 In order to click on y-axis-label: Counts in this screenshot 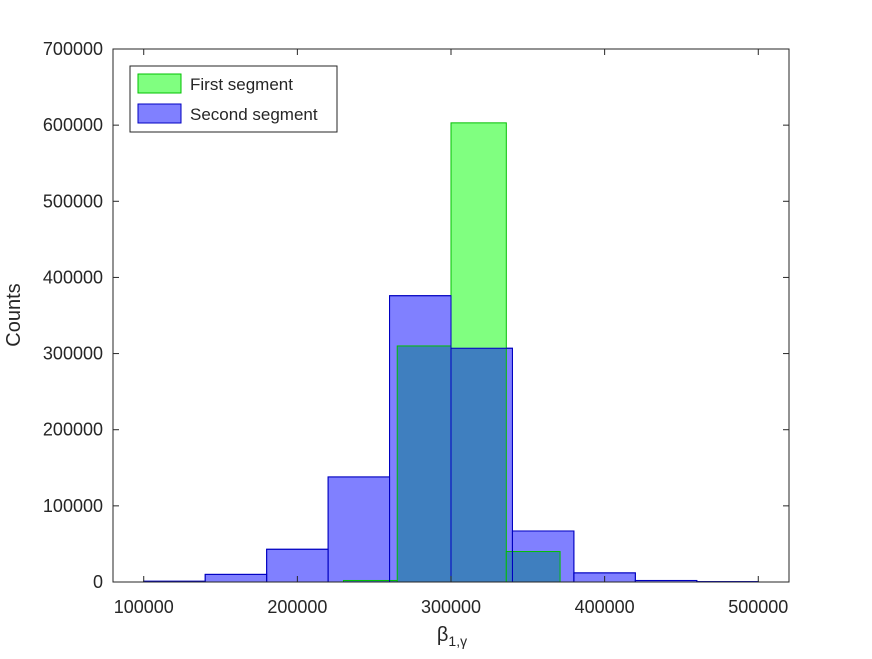, I will do `click(14, 314)`.